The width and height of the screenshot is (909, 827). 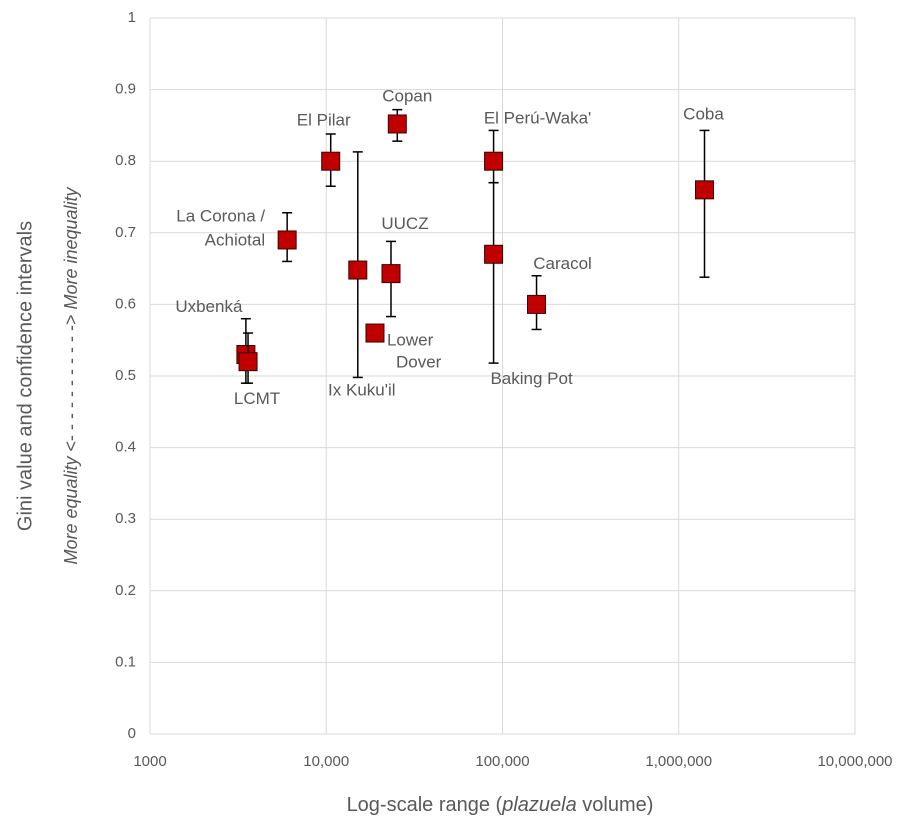 I want to click on point-label: Dover, so click(x=419, y=362).